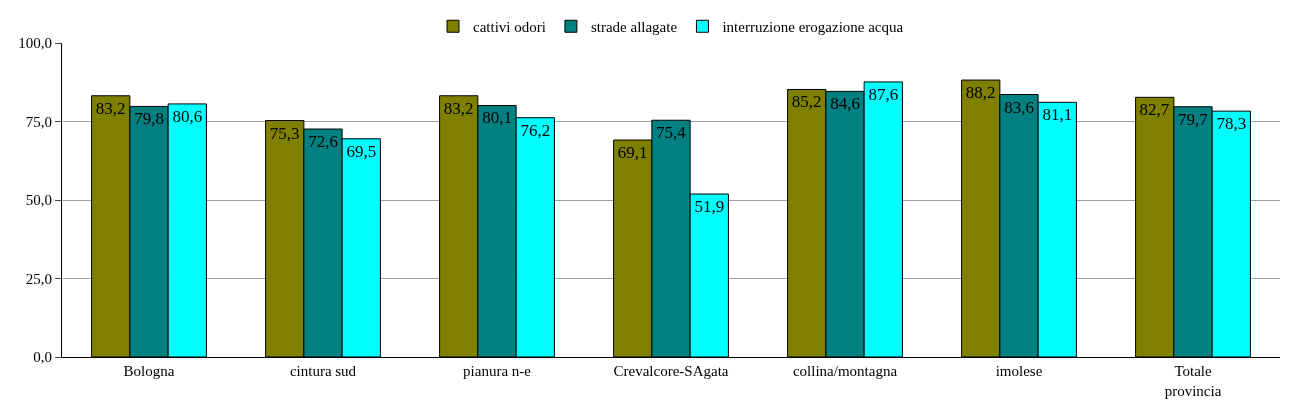 This screenshot has height=415, width=1290. Describe the element at coordinates (1231, 124) in the screenshot. I see `data-label: 78,3` at that location.